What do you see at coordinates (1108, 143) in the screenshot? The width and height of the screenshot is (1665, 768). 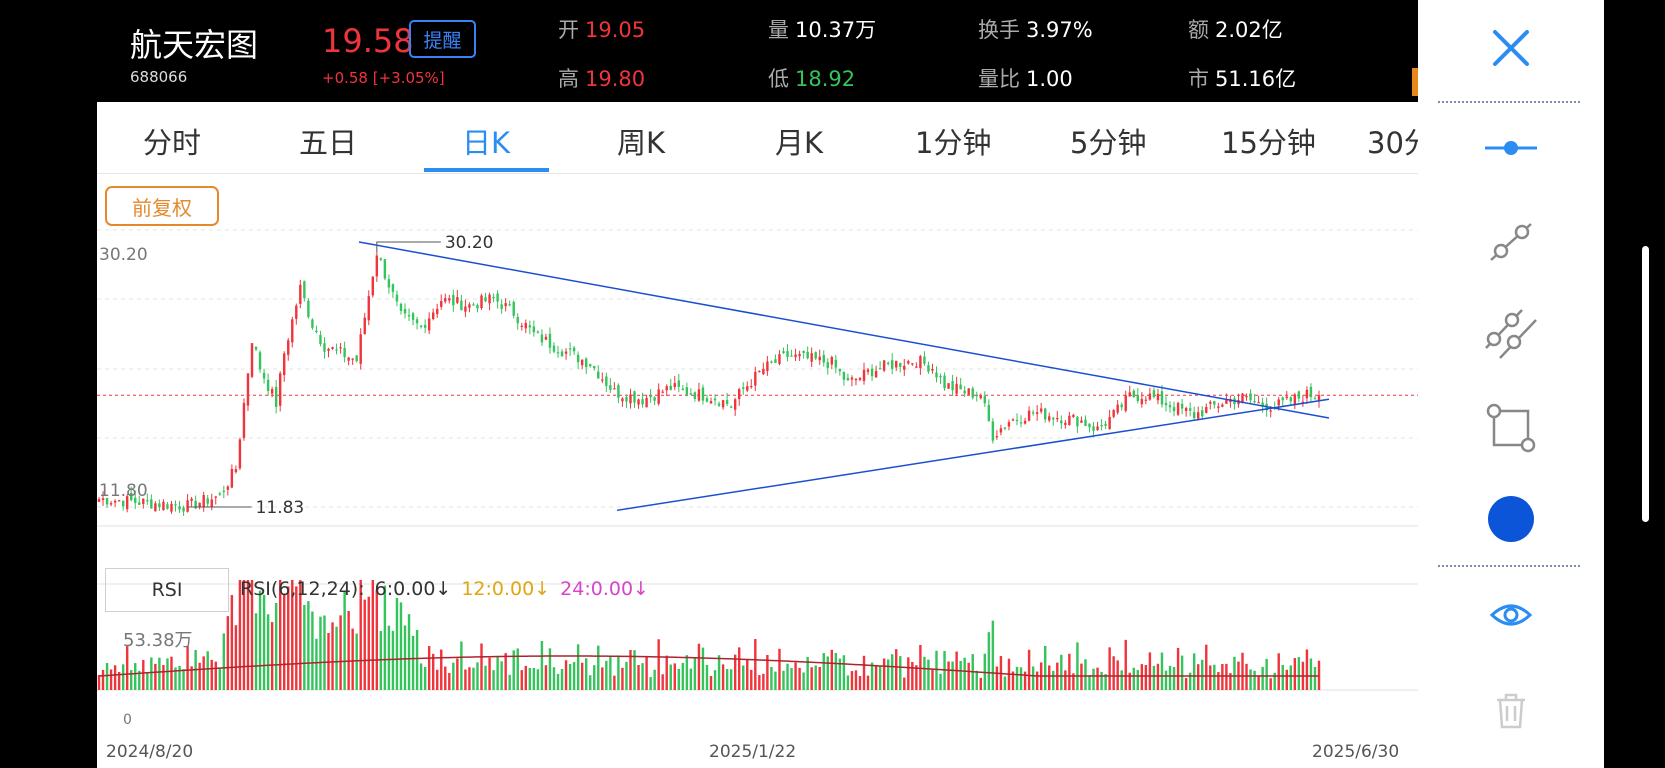 I see `tab-5min: 5分钟` at bounding box center [1108, 143].